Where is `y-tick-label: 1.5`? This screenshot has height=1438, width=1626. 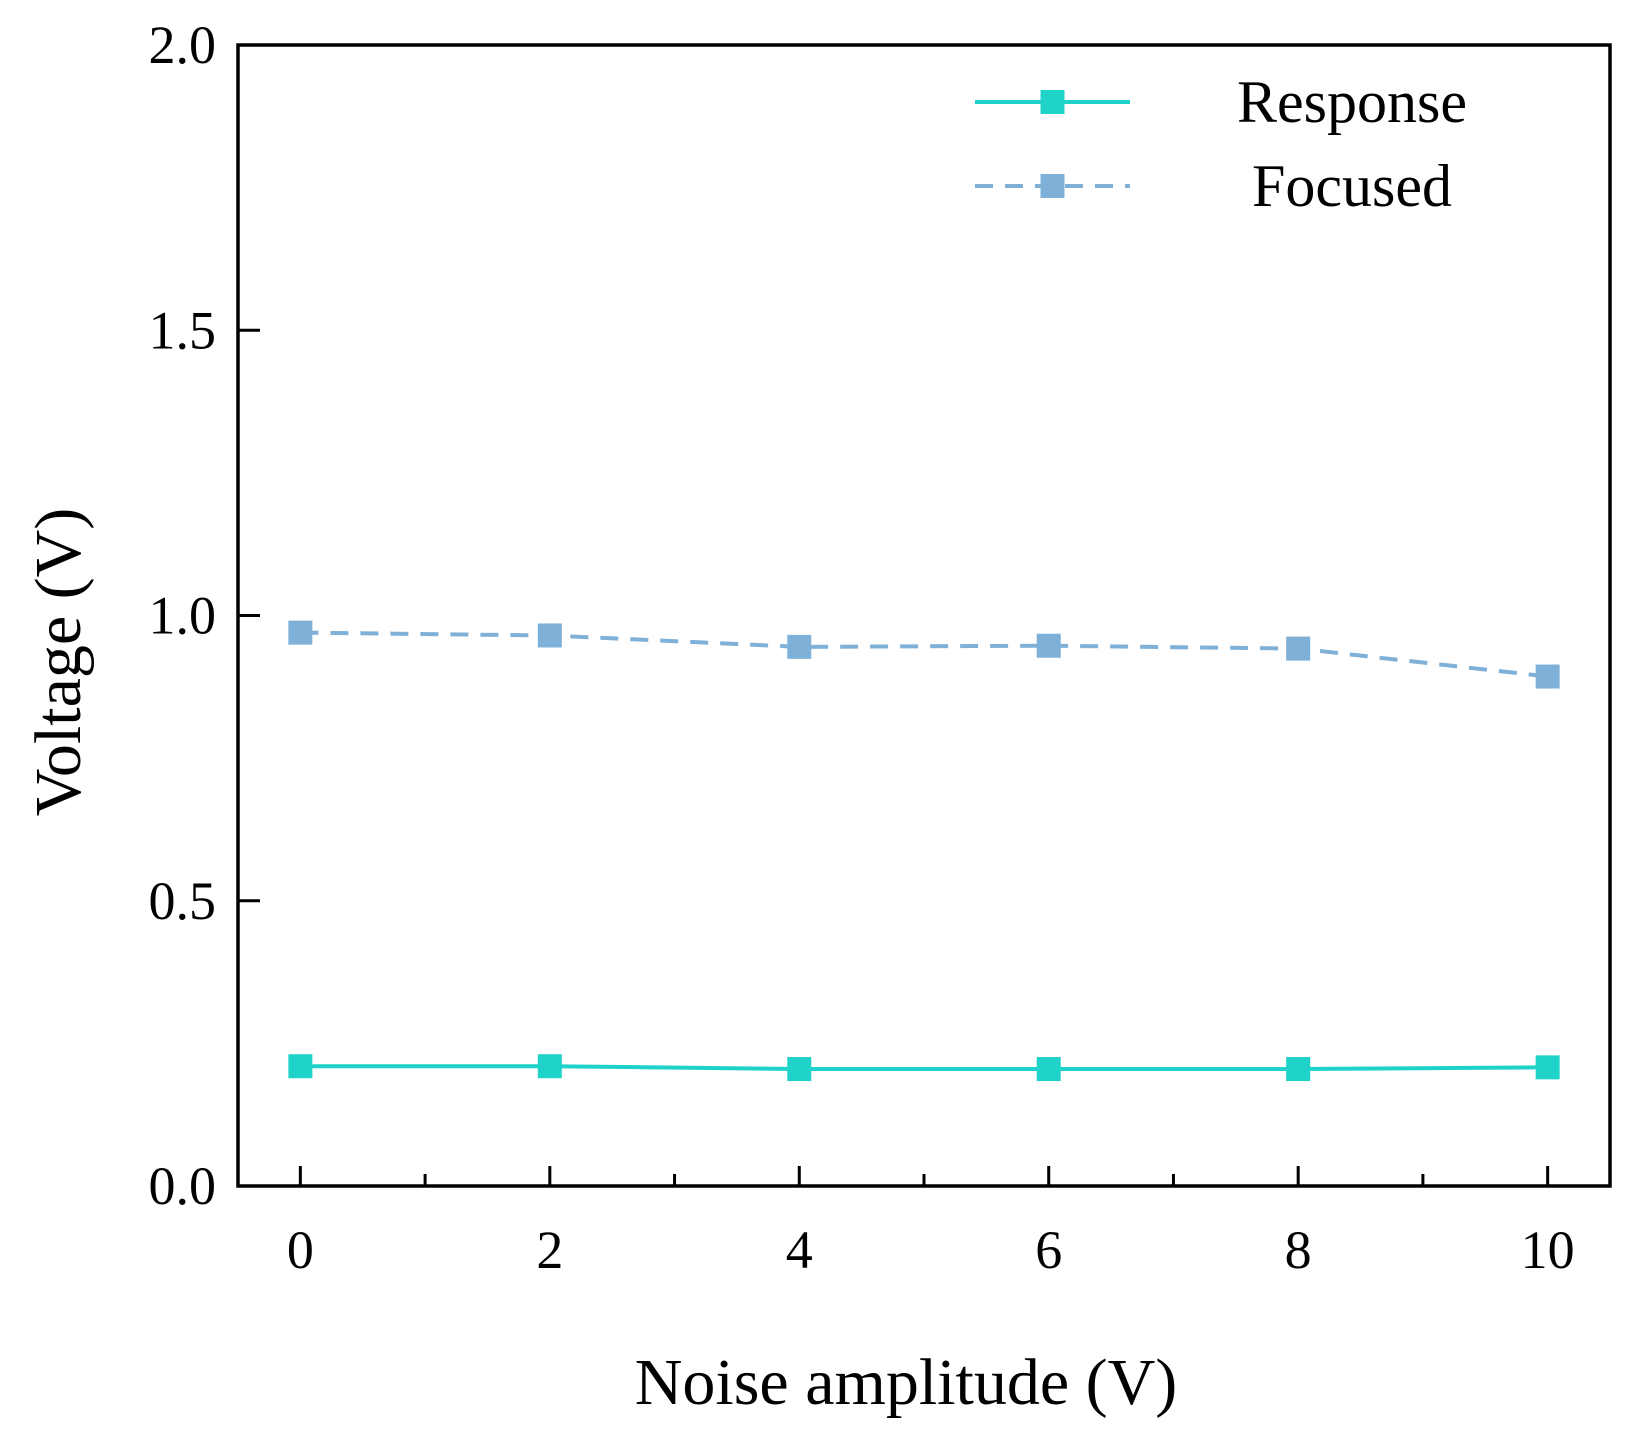 y-tick-label: 1.5 is located at coordinates (183, 330).